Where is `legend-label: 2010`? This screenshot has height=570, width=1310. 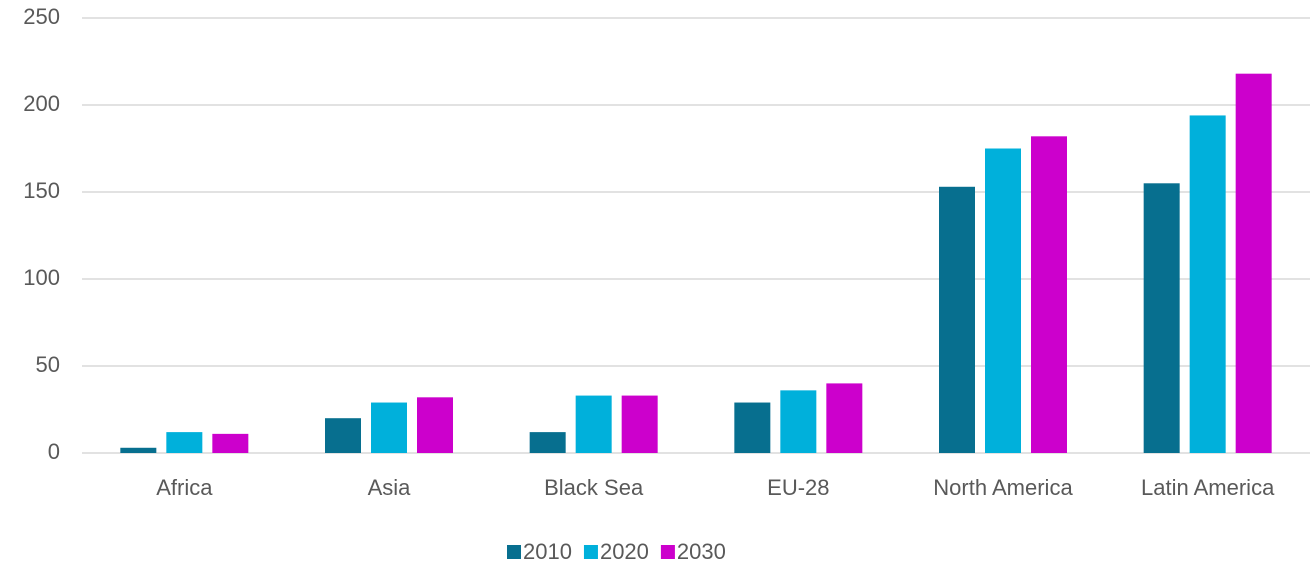 legend-label: 2010 is located at coordinates (547, 551).